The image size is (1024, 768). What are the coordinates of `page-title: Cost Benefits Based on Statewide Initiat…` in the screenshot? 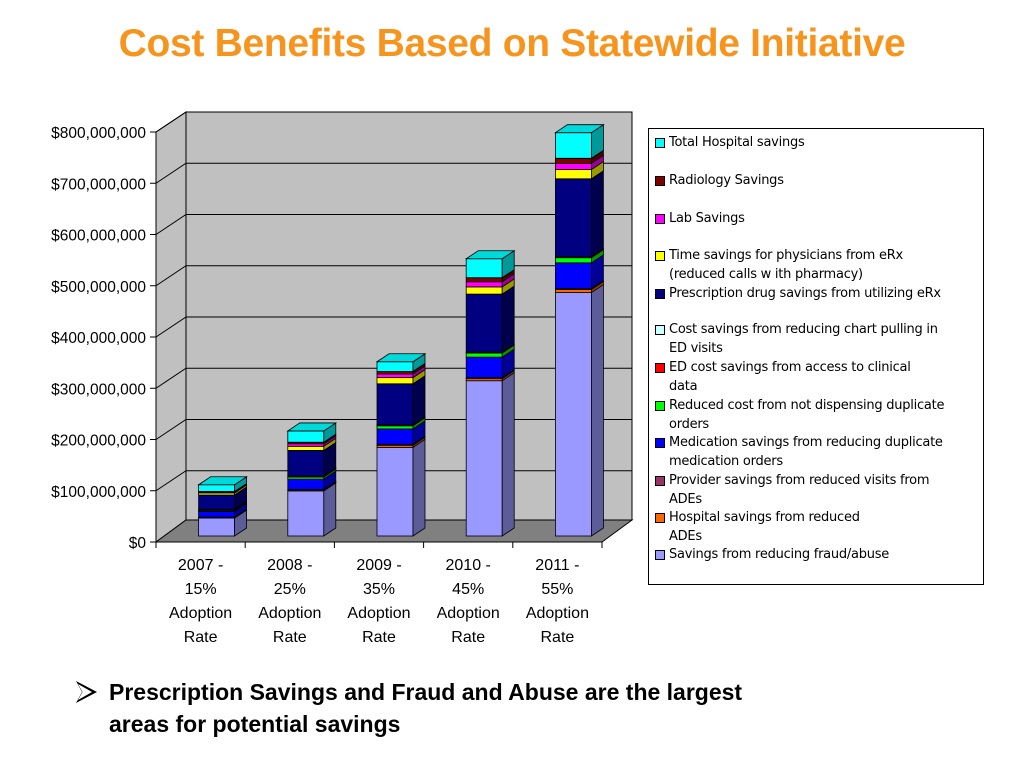 It's located at (512, 43).